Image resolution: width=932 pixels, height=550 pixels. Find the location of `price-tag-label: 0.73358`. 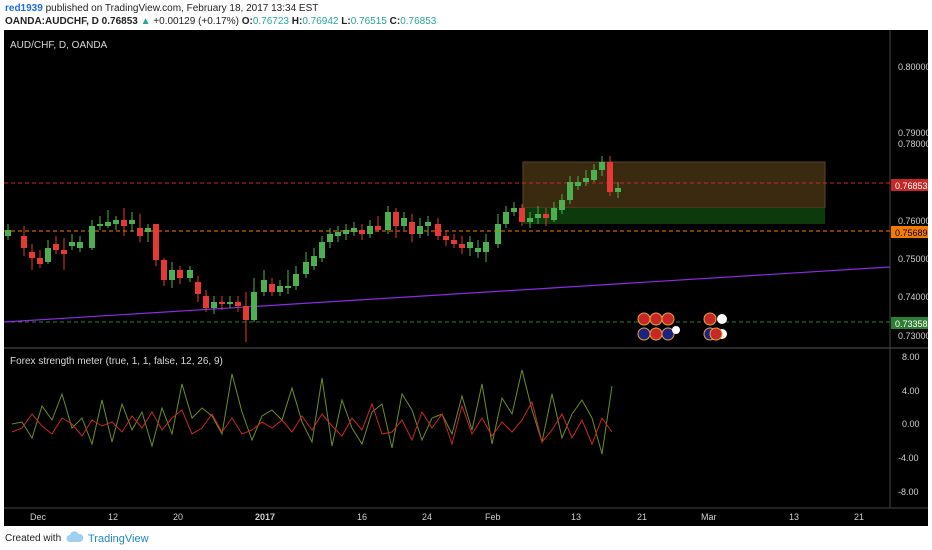

price-tag-label: 0.73358 is located at coordinates (911, 324).